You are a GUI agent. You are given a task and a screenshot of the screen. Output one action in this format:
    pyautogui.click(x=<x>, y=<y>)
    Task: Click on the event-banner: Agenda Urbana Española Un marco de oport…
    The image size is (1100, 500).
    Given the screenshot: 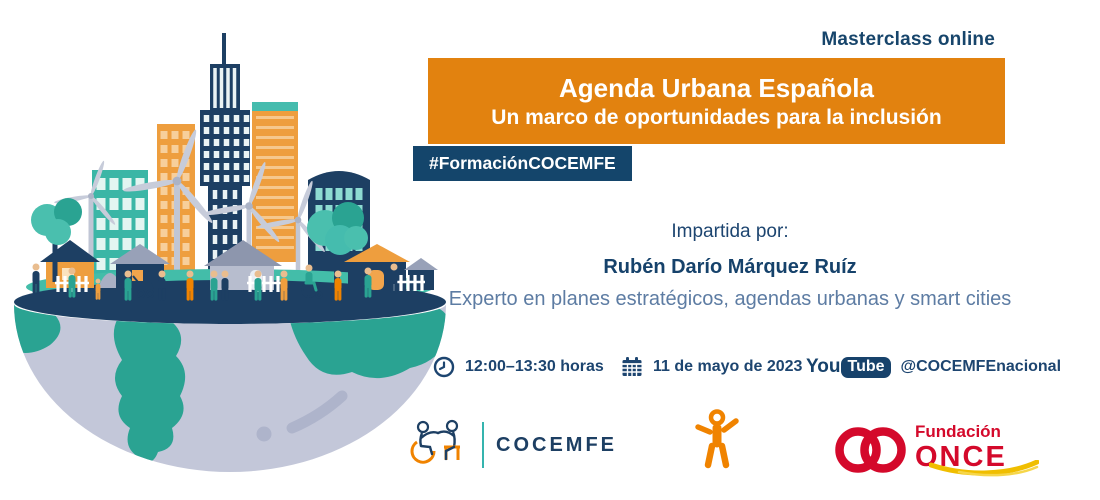 What is the action you would take?
    pyautogui.click(x=716, y=101)
    